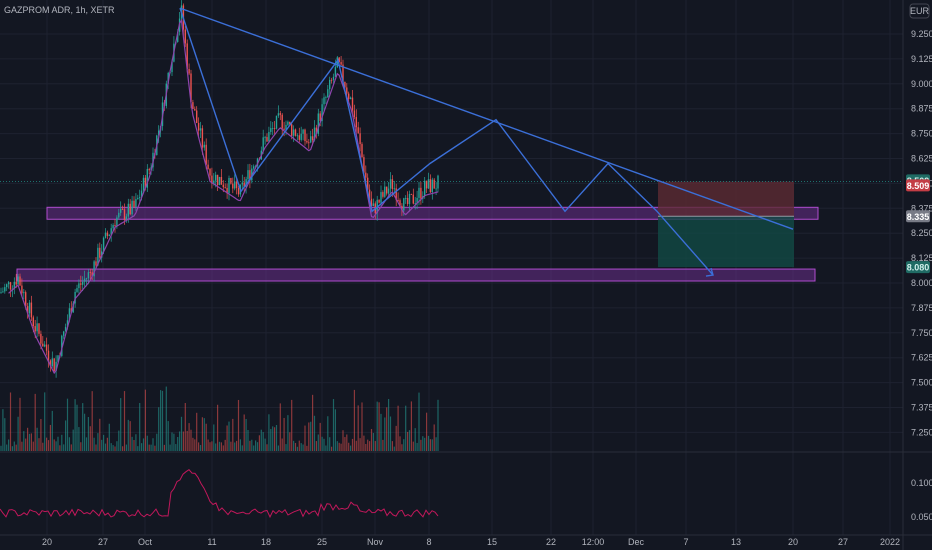 Image resolution: width=932 pixels, height=550 pixels. Describe the element at coordinates (921, 134) in the screenshot. I see `price-tick-label: 8.750` at that location.